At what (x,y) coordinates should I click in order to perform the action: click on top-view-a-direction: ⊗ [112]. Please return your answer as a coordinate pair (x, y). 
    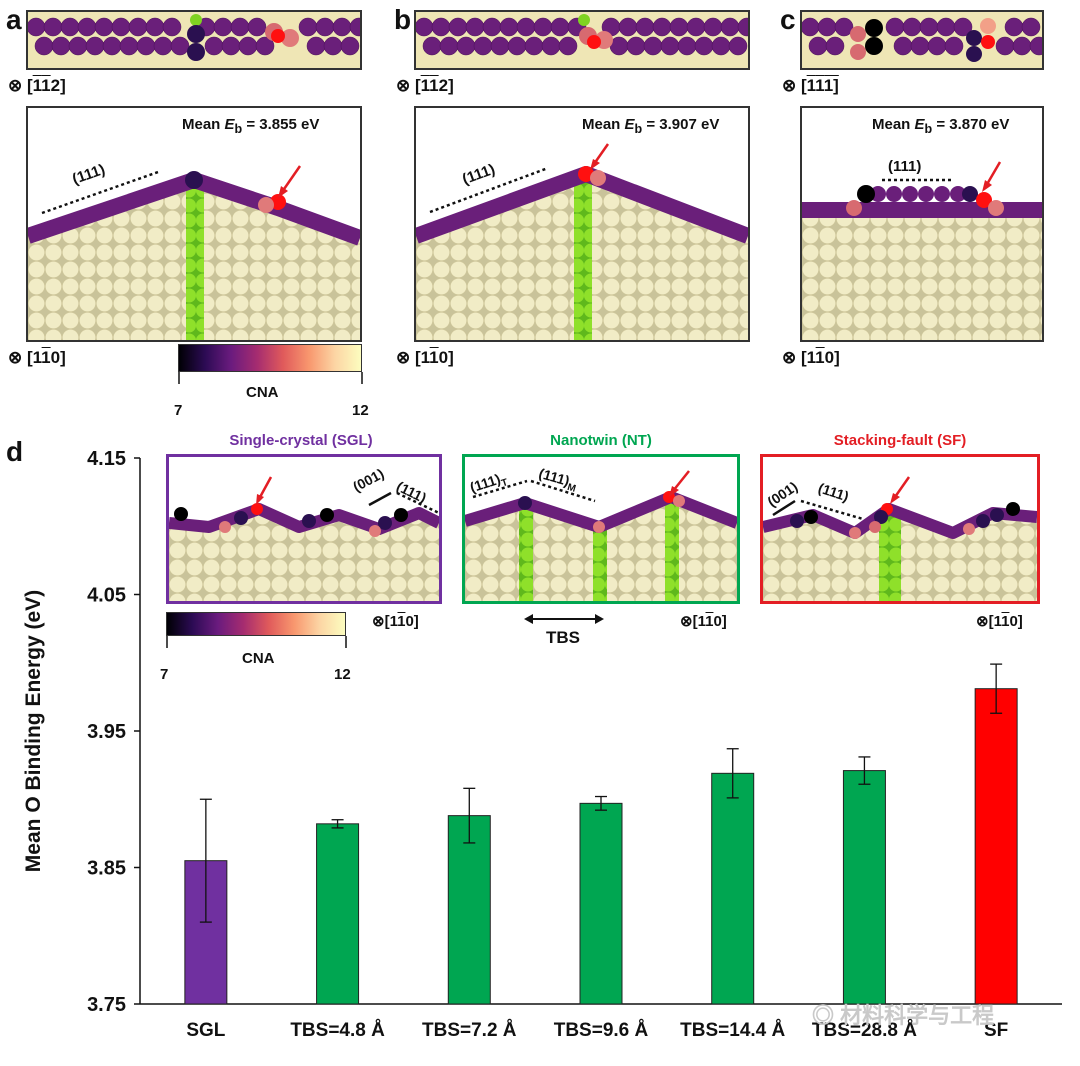
    Looking at the image, I should click on (37, 85).